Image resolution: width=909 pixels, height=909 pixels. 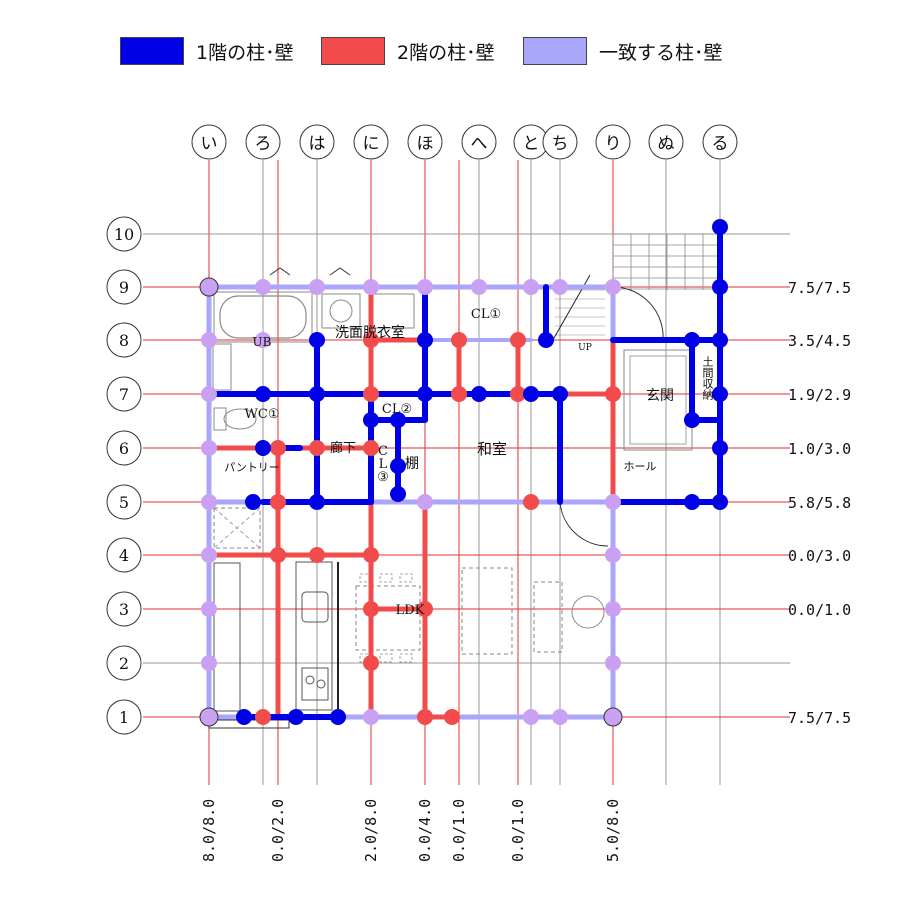 I want to click on column-axis-label: ろ, so click(x=263, y=144).